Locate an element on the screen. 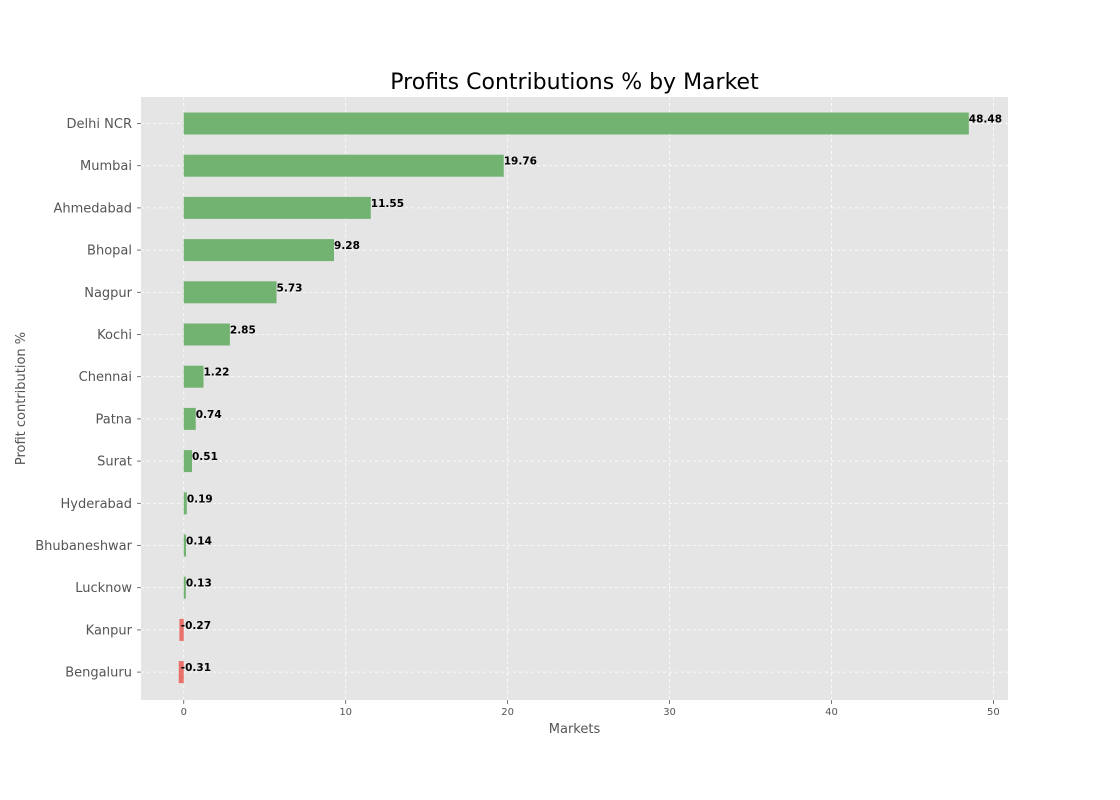 The height and width of the screenshot is (800, 1120). x-axis: 0 10 20 30 40 50 is located at coordinates (590, 709).